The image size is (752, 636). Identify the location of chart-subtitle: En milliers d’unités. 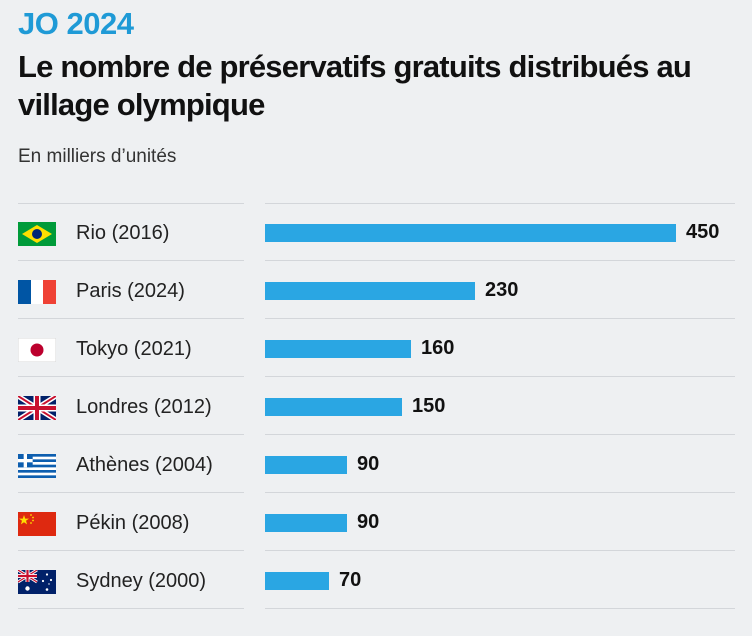
(97, 156).